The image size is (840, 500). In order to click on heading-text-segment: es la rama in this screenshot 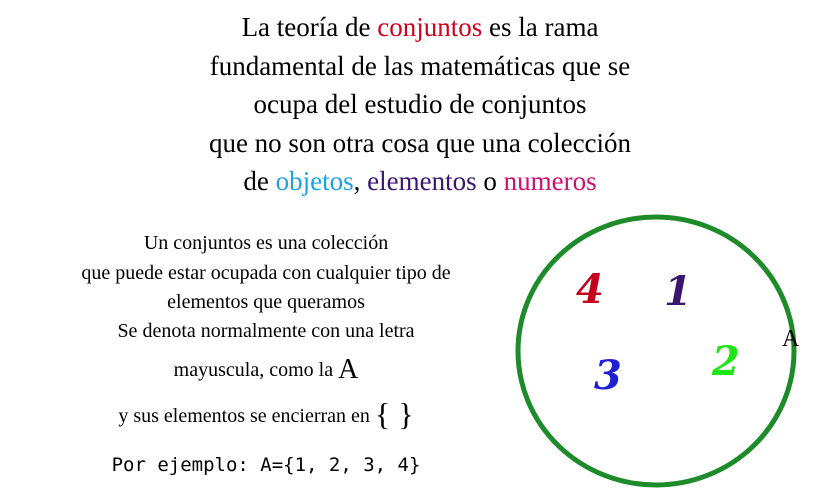, I will do `click(540, 27)`.